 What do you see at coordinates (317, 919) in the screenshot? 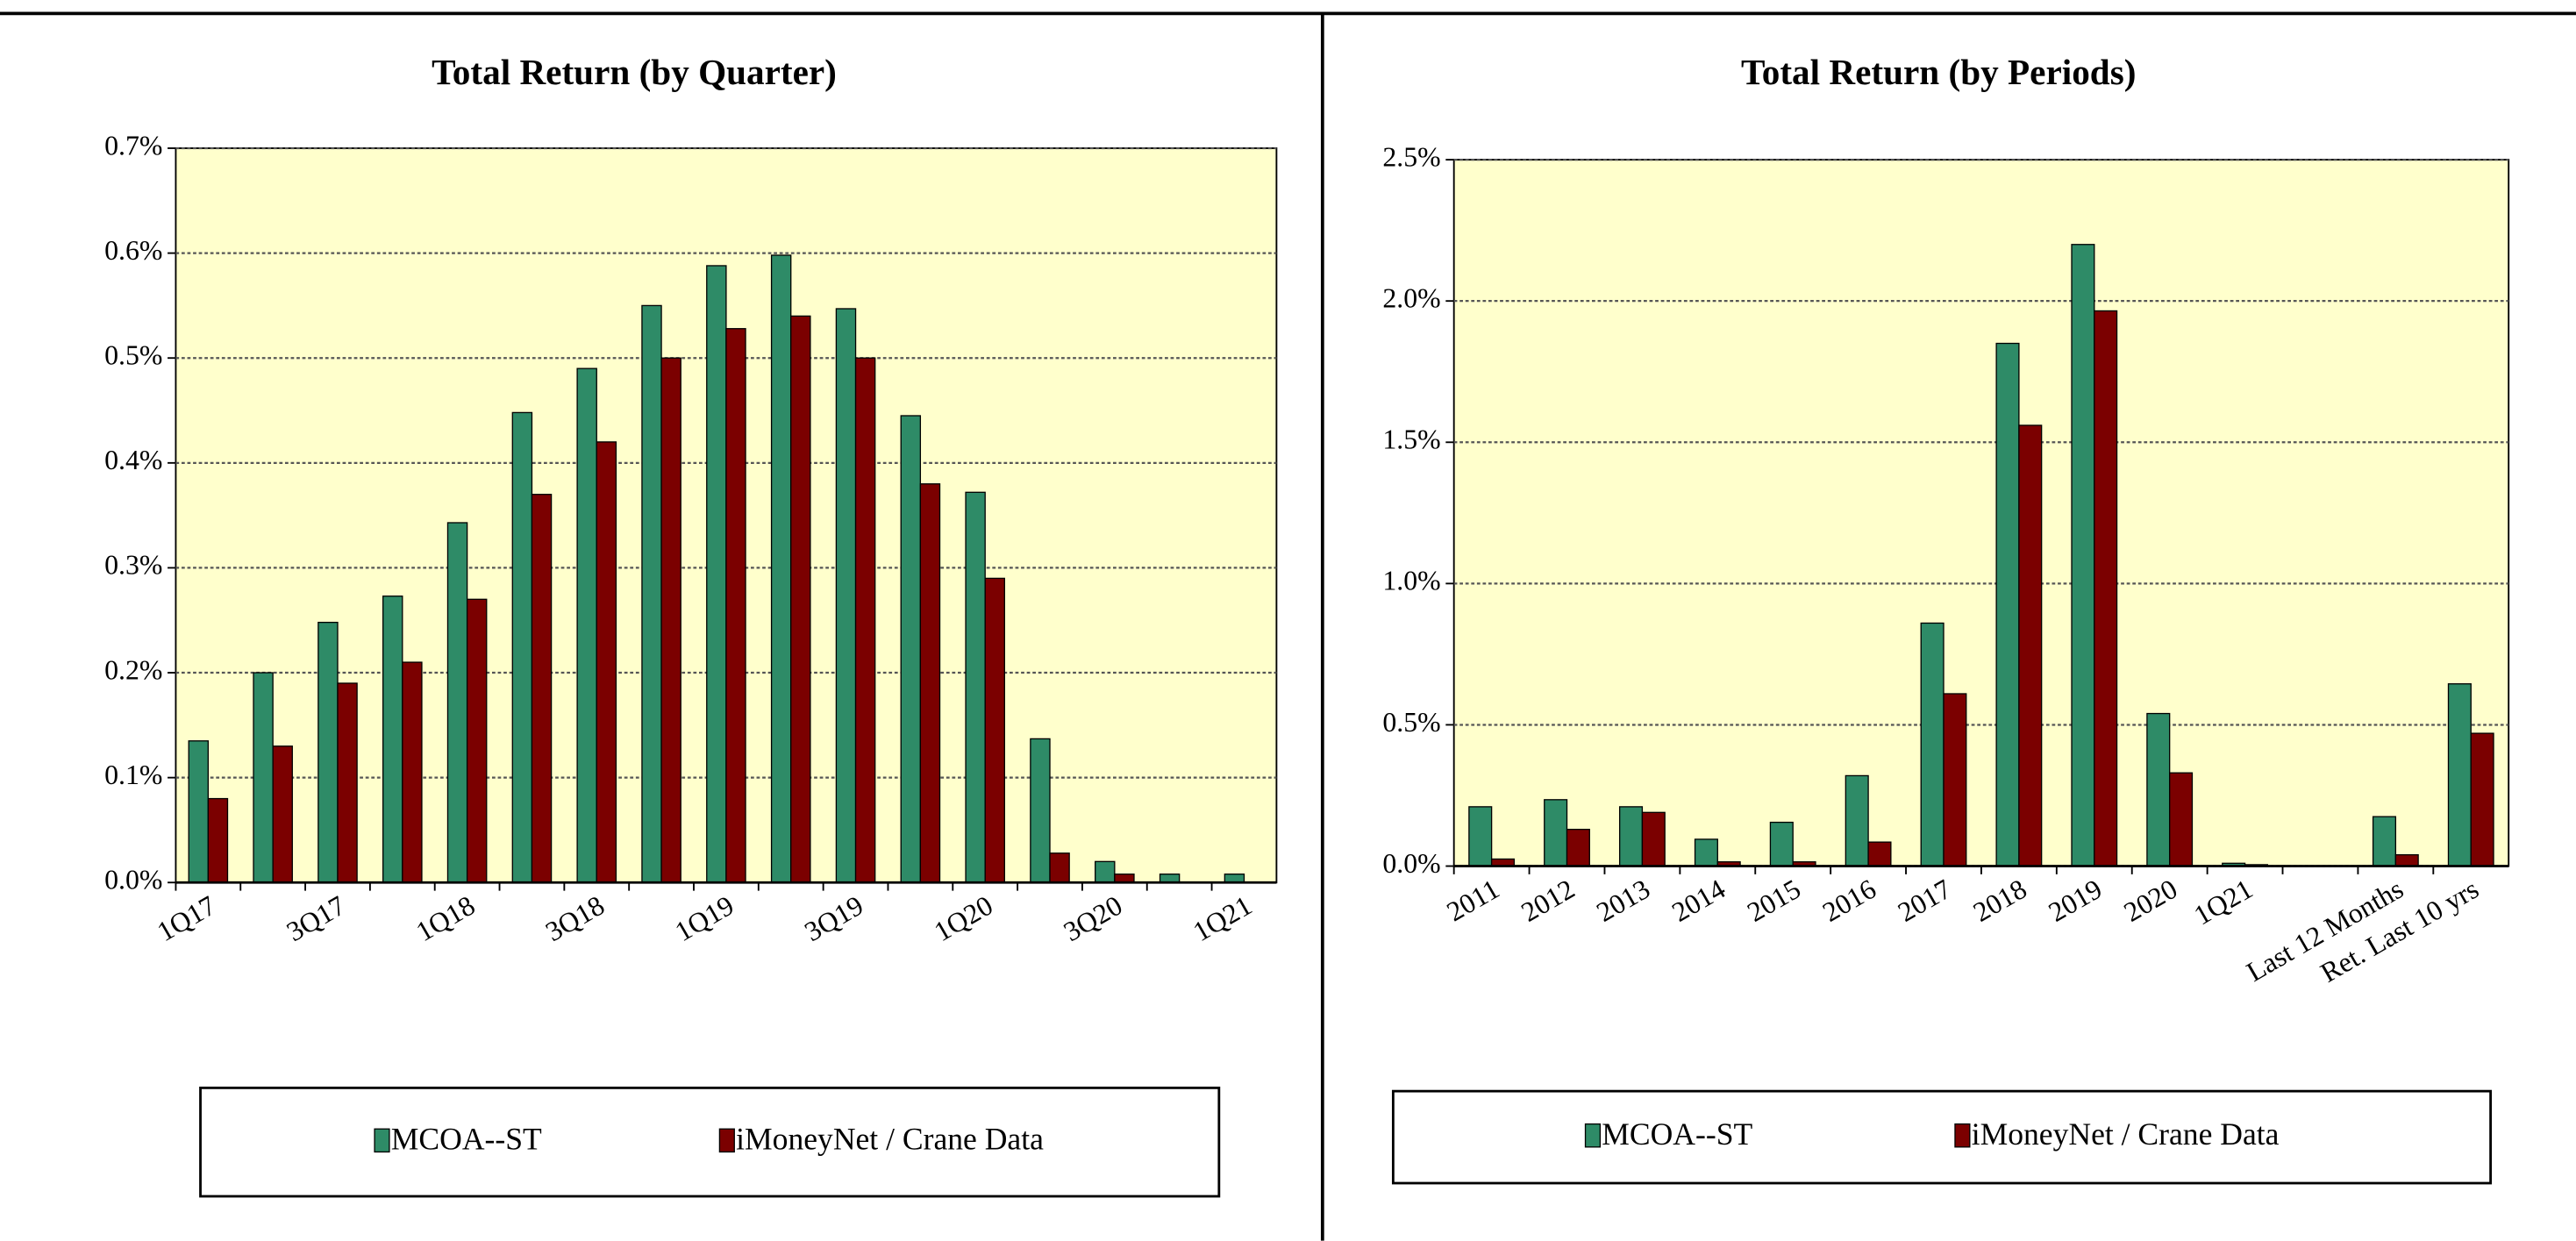
I see `x-tick-label: 3Q17` at bounding box center [317, 919].